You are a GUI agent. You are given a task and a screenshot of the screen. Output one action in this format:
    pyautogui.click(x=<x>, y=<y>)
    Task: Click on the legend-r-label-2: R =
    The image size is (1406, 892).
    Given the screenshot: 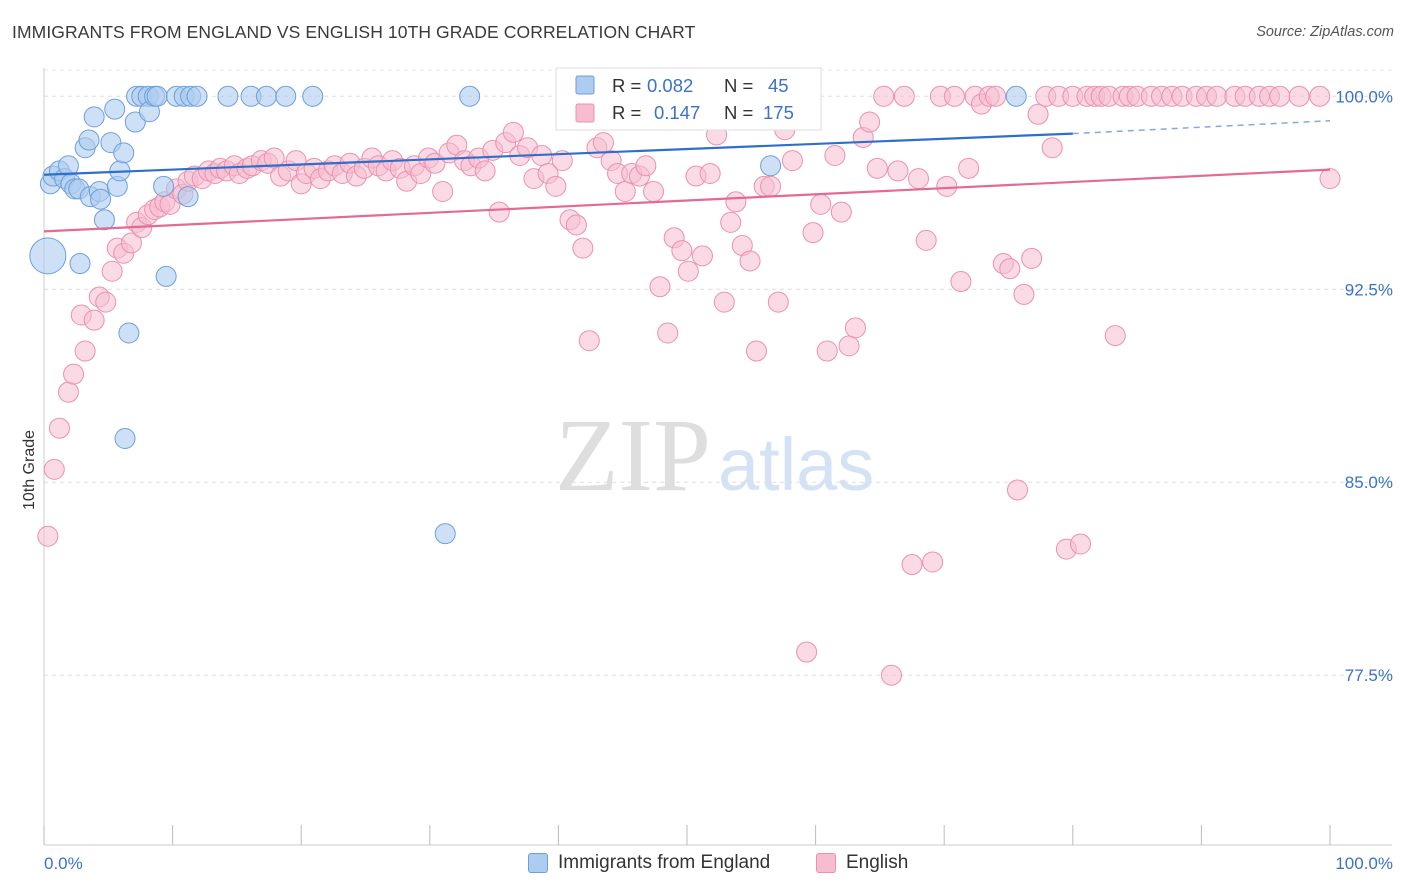 What is the action you would take?
    pyautogui.click(x=626, y=112)
    